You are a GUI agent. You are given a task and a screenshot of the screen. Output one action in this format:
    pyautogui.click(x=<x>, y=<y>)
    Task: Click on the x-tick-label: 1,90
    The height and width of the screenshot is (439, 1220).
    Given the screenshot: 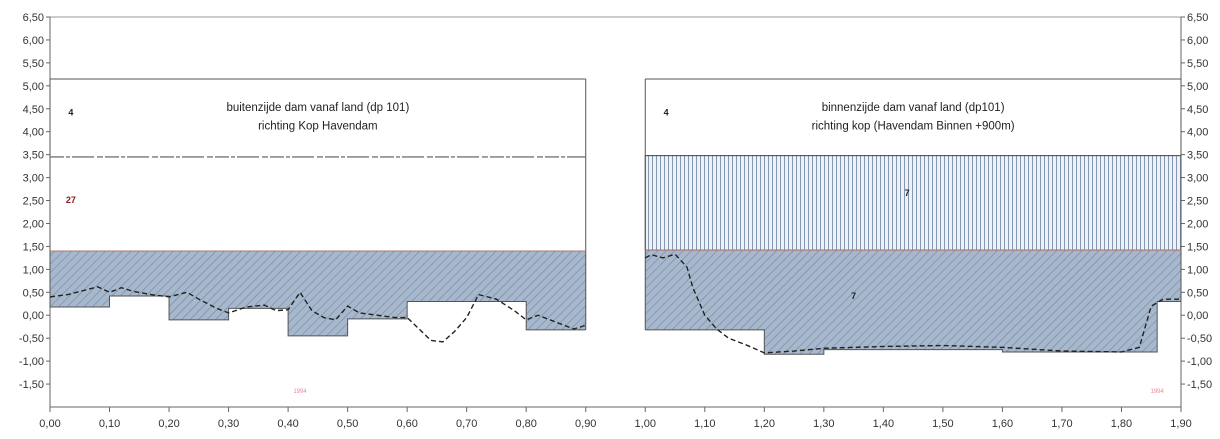 What is the action you would take?
    pyautogui.click(x=1180, y=424)
    